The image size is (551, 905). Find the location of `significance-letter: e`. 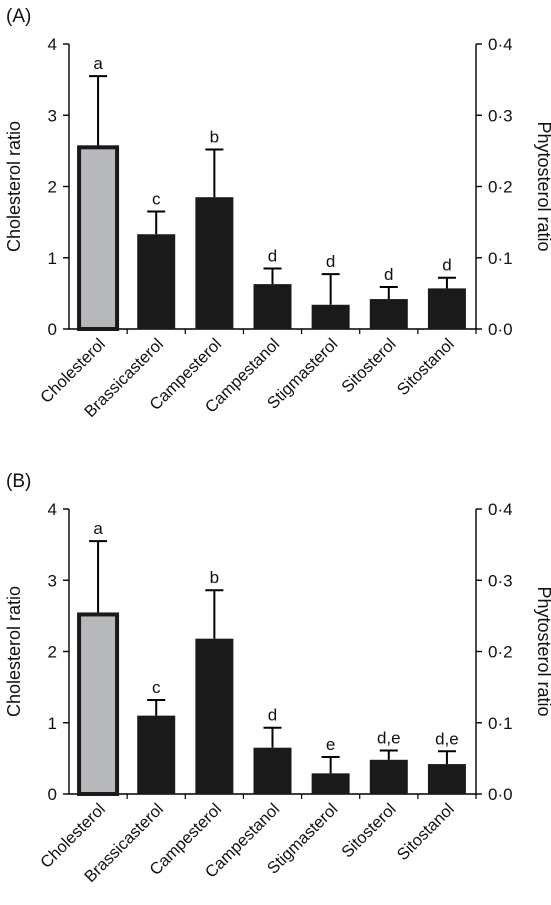

significance-letter: e is located at coordinates (330, 744).